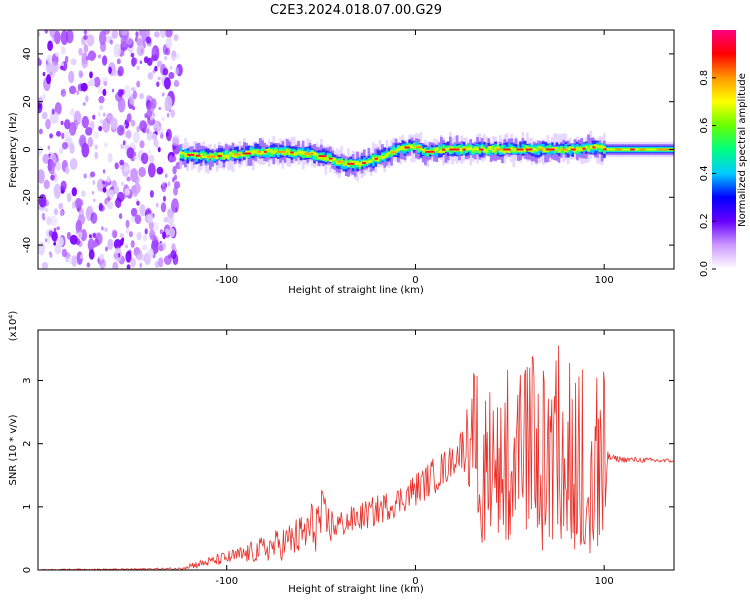 The width and height of the screenshot is (750, 600). What do you see at coordinates (356, 10) in the screenshot?
I see `figure-title: C2E3.2024.018.07.00.G29` at bounding box center [356, 10].